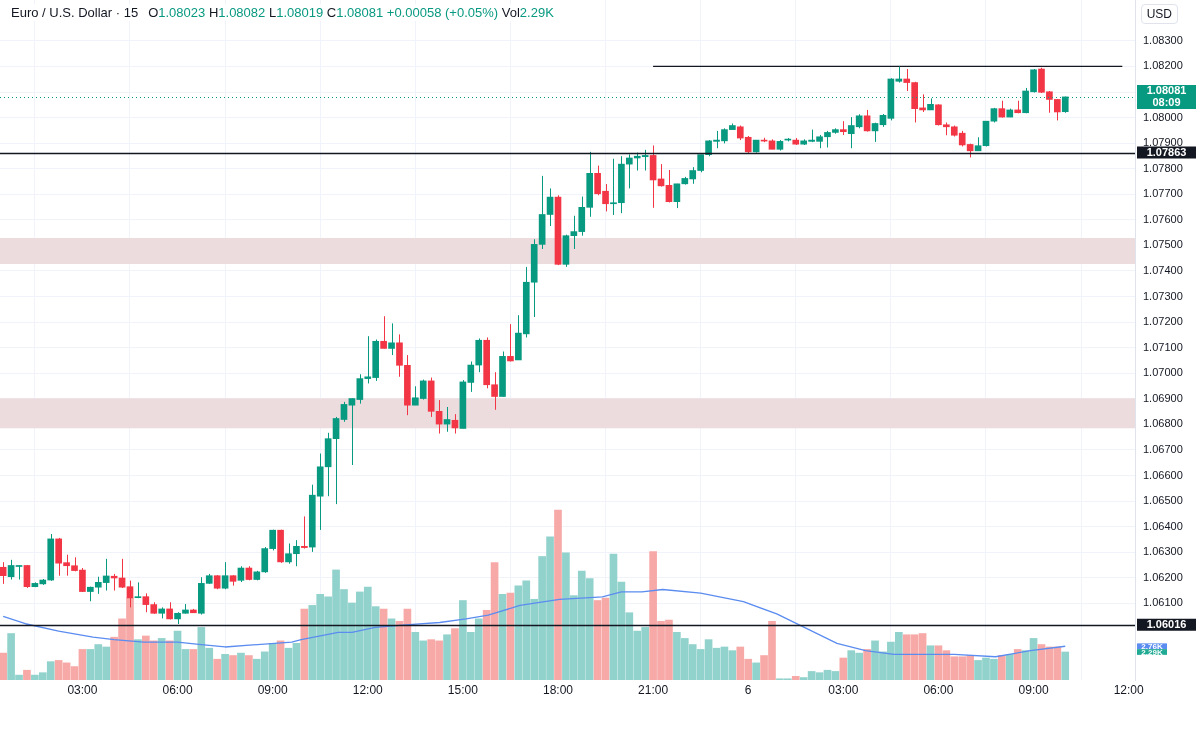 This screenshot has height=730, width=1200. I want to click on ref-line-label: 1.07863, so click(1166, 152).